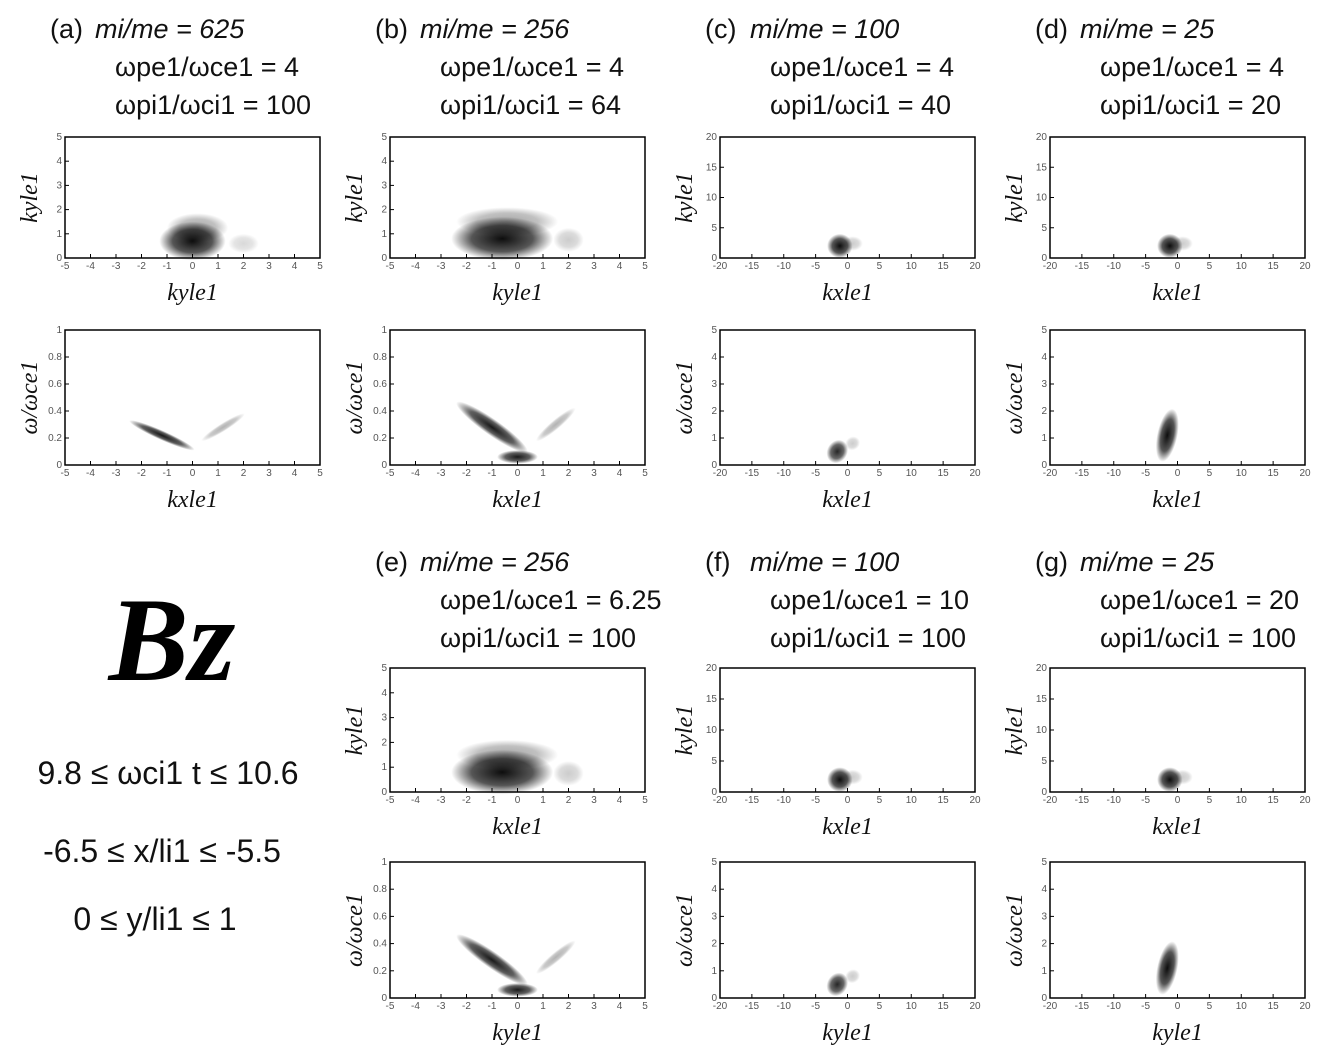 The width and height of the screenshot is (1340, 1064). I want to click on x-tick-label: -4, so click(415, 800).